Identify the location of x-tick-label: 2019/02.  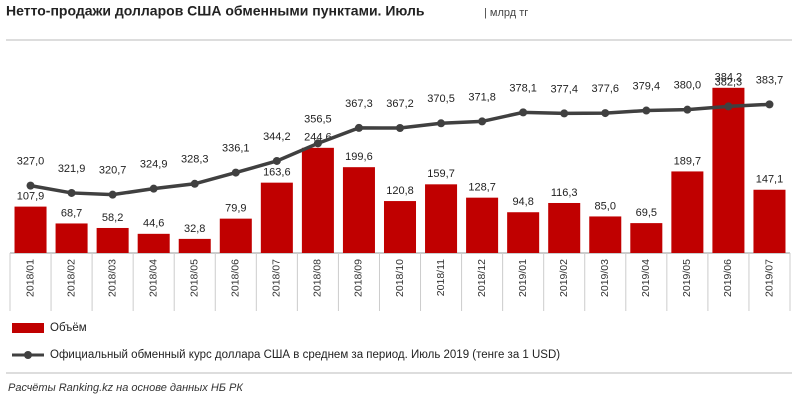
(564, 278).